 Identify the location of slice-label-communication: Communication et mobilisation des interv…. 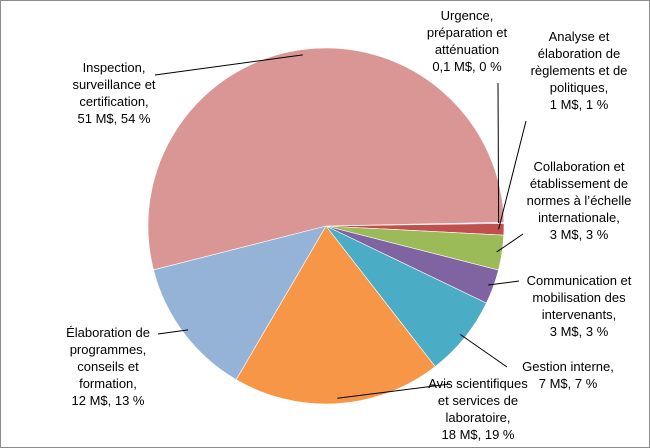
(579, 306).